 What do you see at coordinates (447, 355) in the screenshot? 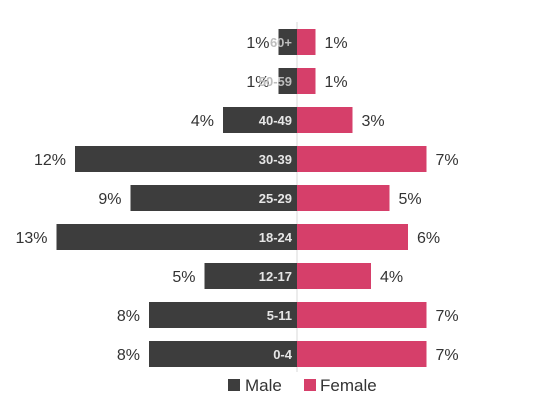
I see `female-value-label-0-4: 7%` at bounding box center [447, 355].